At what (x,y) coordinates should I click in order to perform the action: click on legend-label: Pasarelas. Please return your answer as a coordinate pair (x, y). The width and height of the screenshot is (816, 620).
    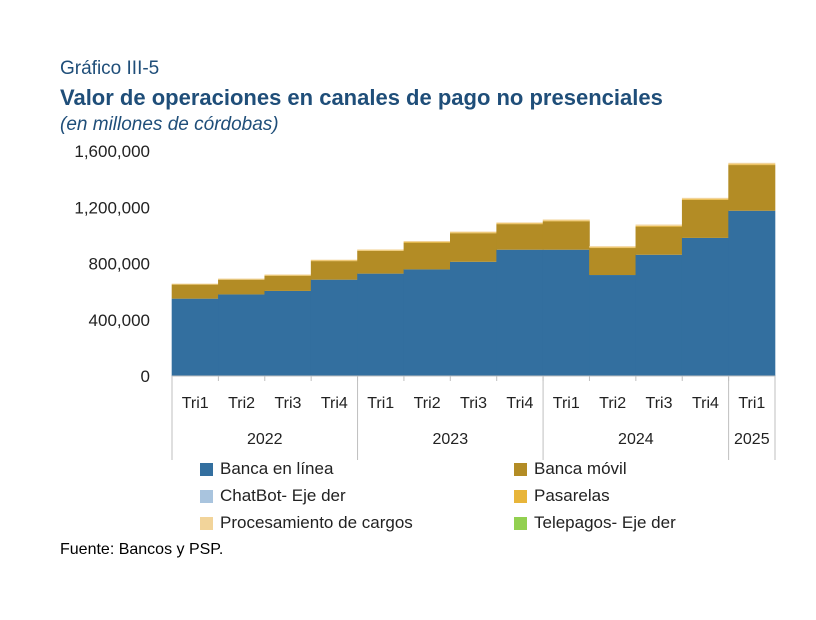
    Looking at the image, I should click on (572, 495).